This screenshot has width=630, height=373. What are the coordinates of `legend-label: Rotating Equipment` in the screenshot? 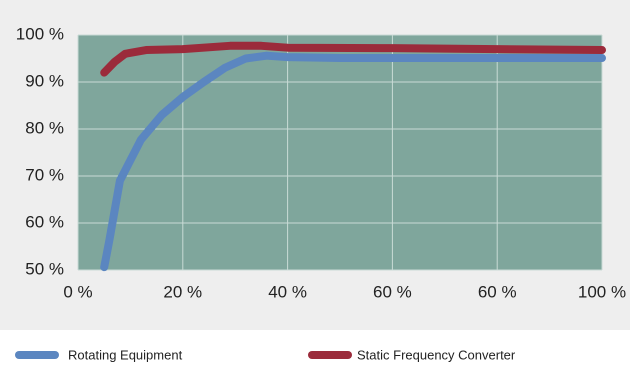 It's located at (125, 354).